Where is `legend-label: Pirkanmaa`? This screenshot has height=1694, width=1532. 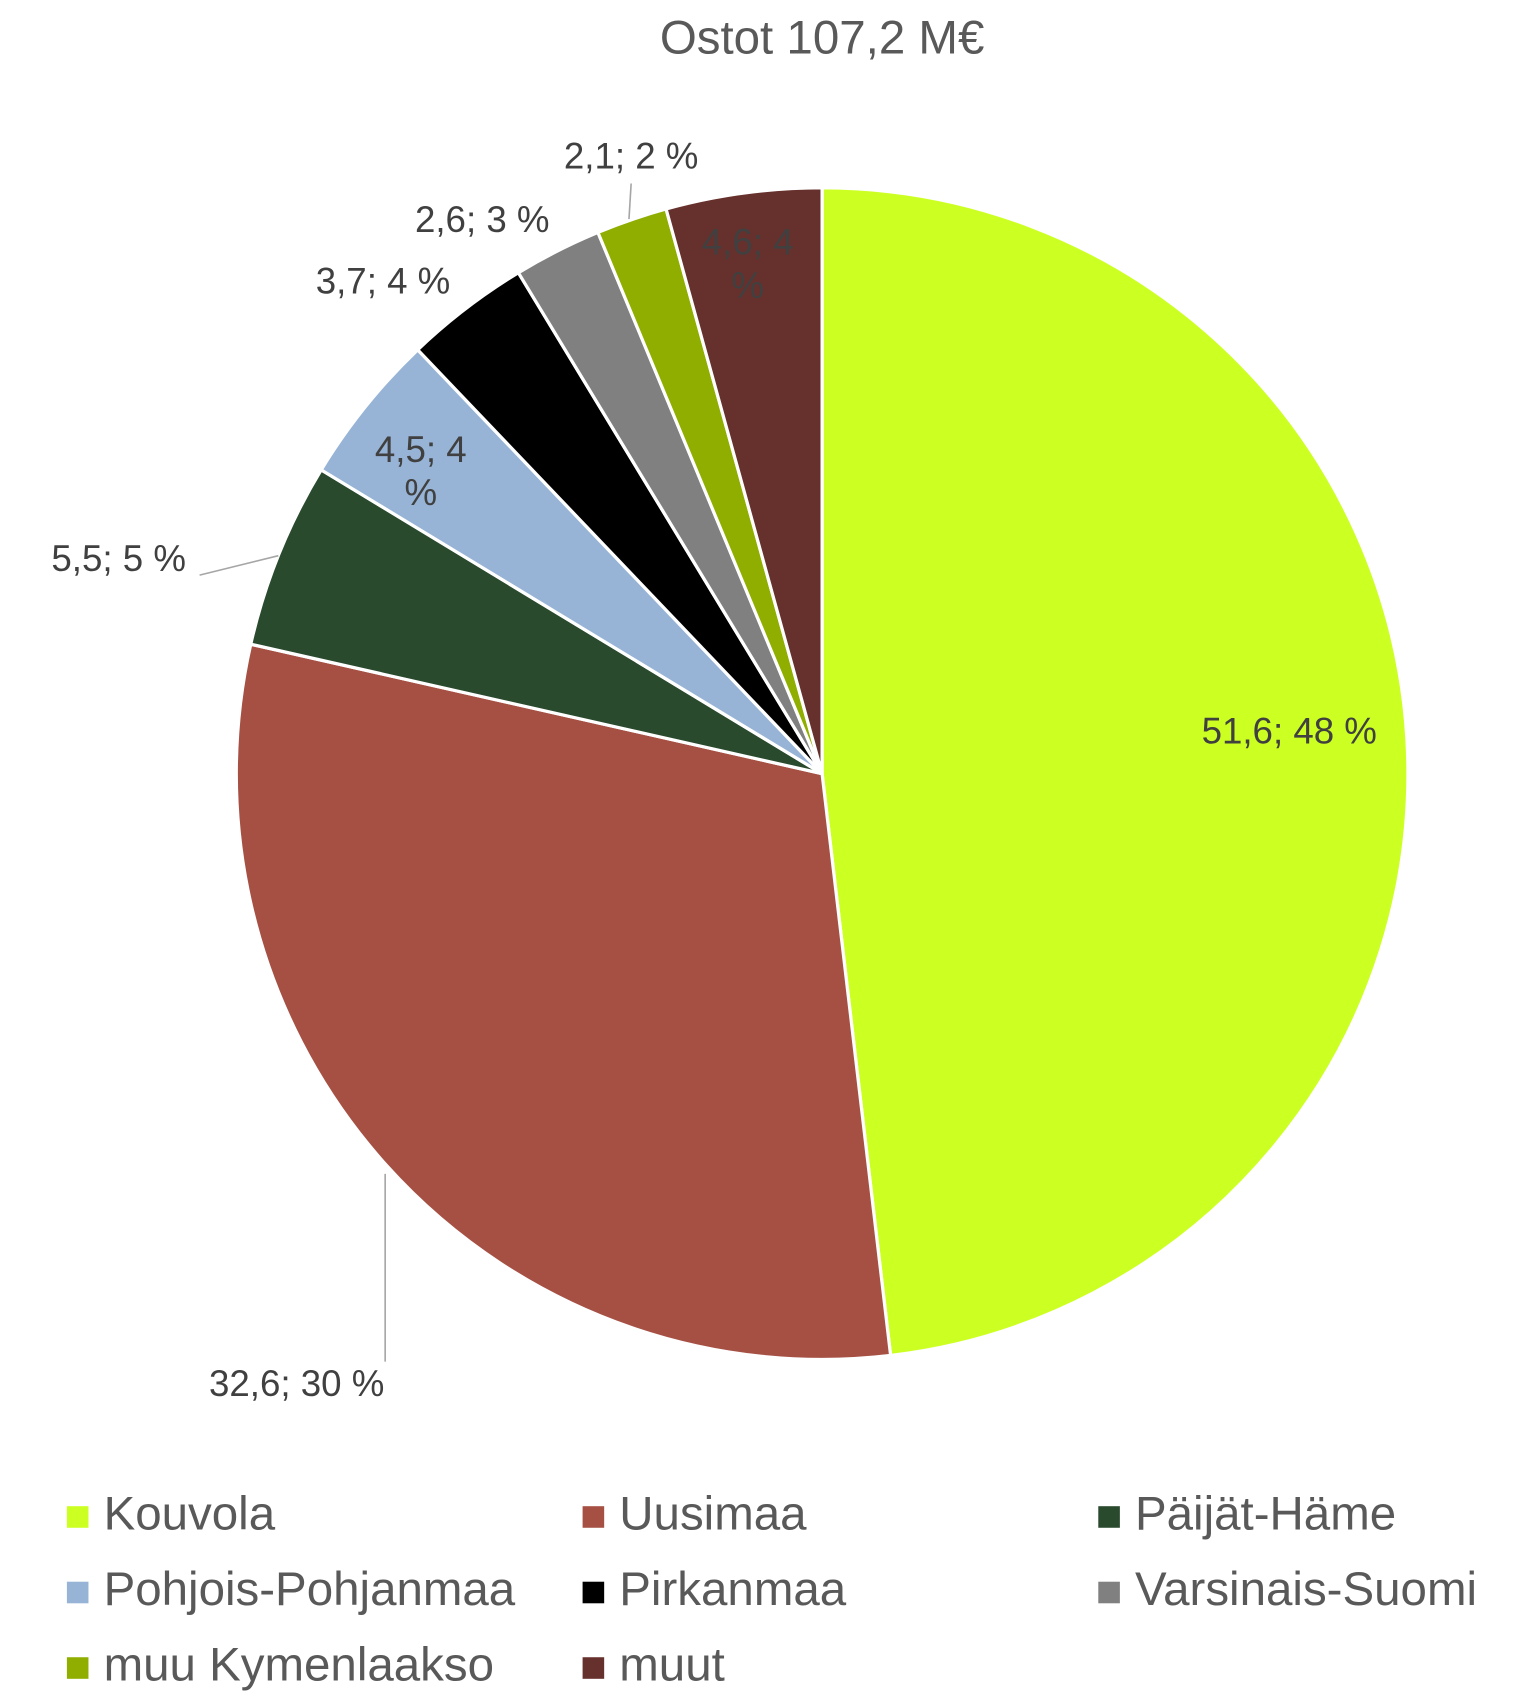
legend-label: Pirkanmaa is located at coordinates (732, 1589).